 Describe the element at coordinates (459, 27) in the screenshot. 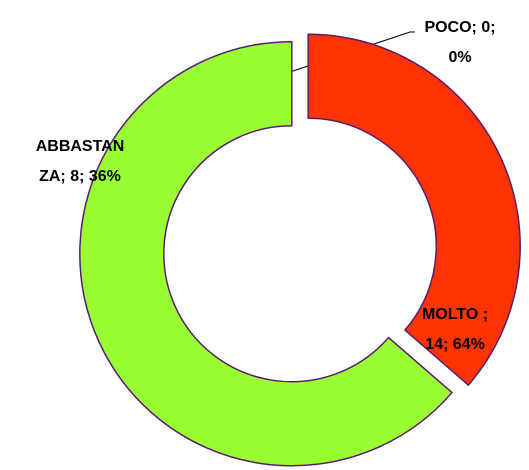

I see `data-label: POCO; 0;` at that location.